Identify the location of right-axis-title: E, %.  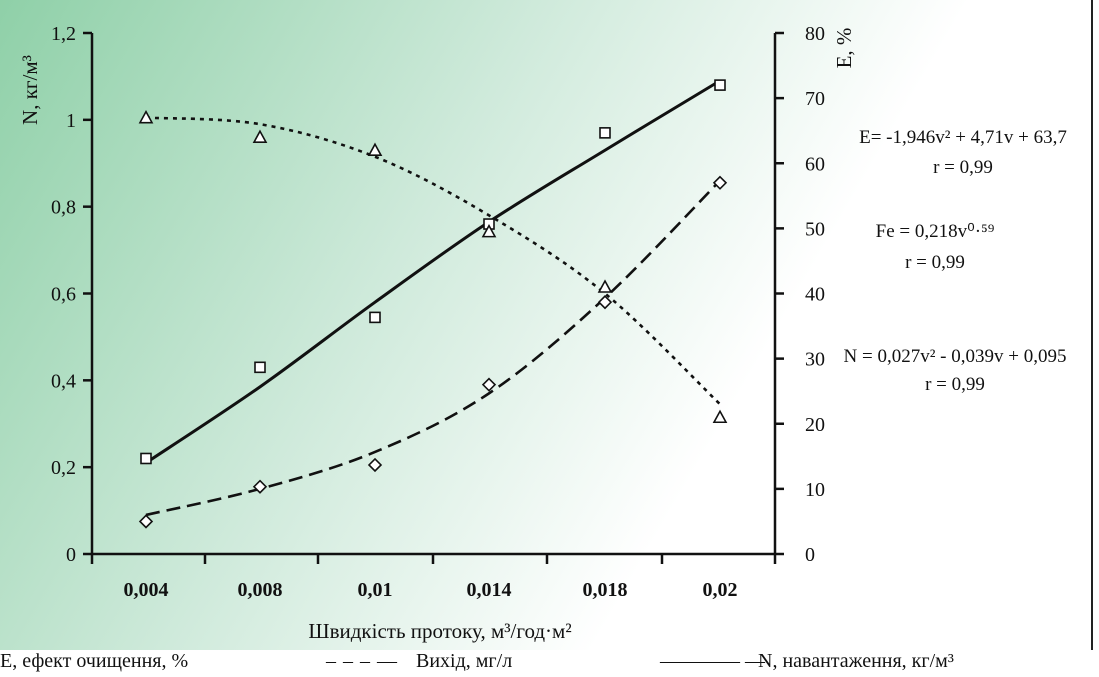
(844, 48).